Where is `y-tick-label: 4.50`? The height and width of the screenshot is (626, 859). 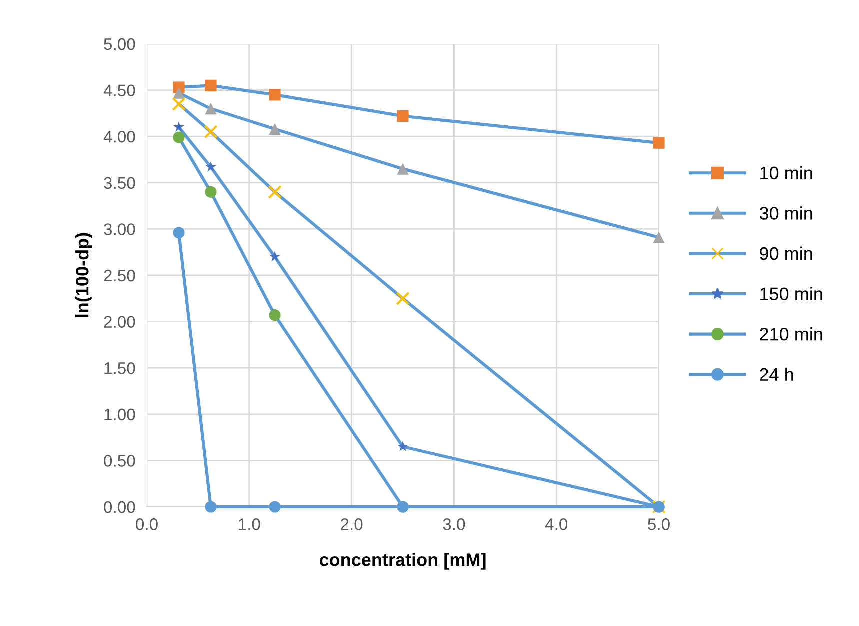 y-tick-label: 4.50 is located at coordinates (120, 90).